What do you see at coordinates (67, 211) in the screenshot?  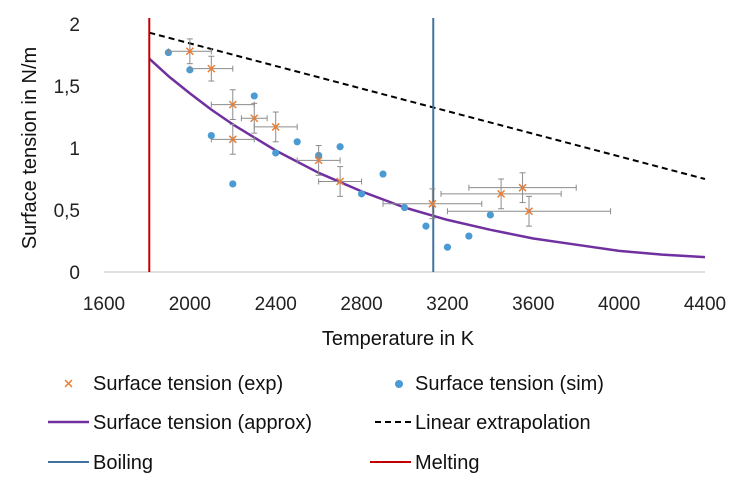 I see `y-tick-label: 0,5` at bounding box center [67, 211].